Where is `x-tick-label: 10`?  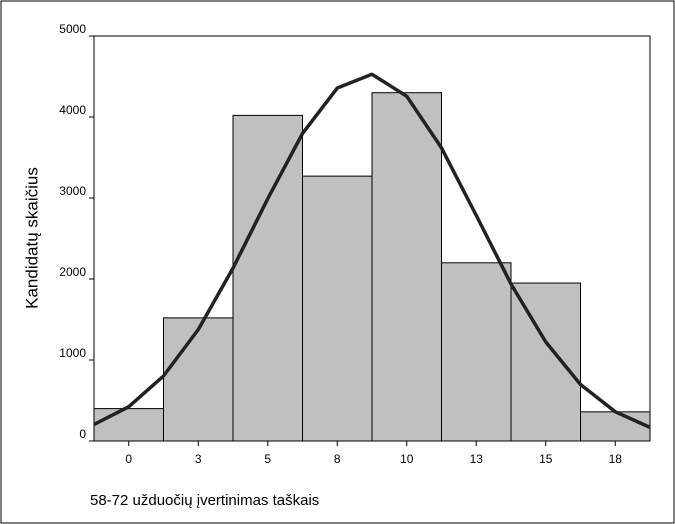
x-tick-label: 10 is located at coordinates (407, 459).